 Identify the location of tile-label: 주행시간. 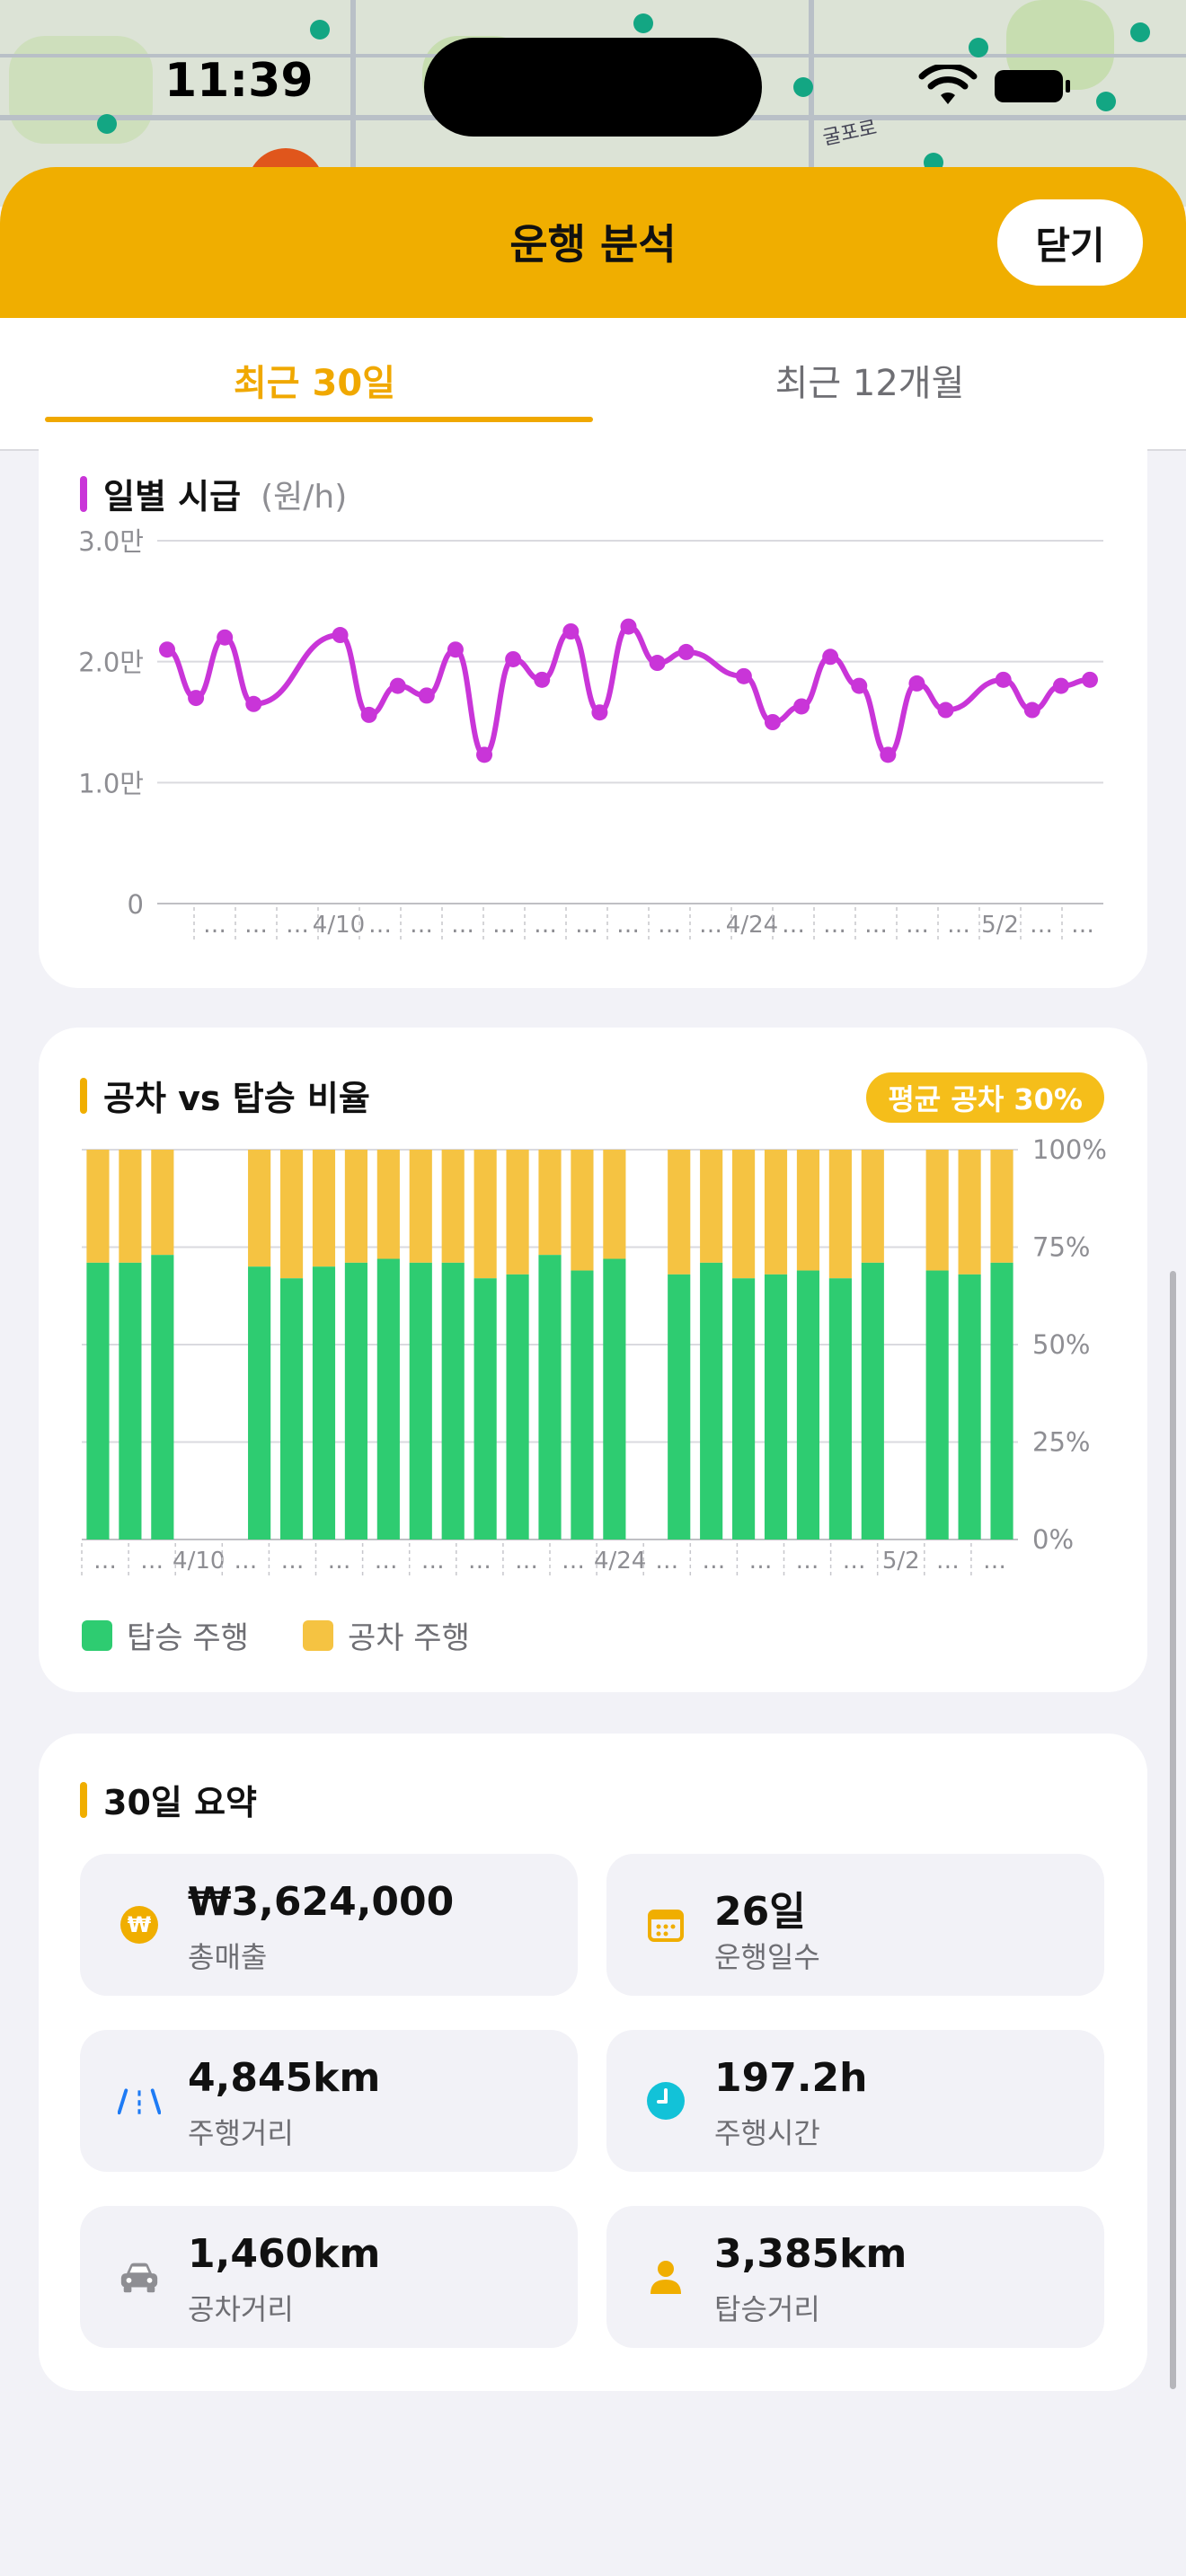
(767, 2133).